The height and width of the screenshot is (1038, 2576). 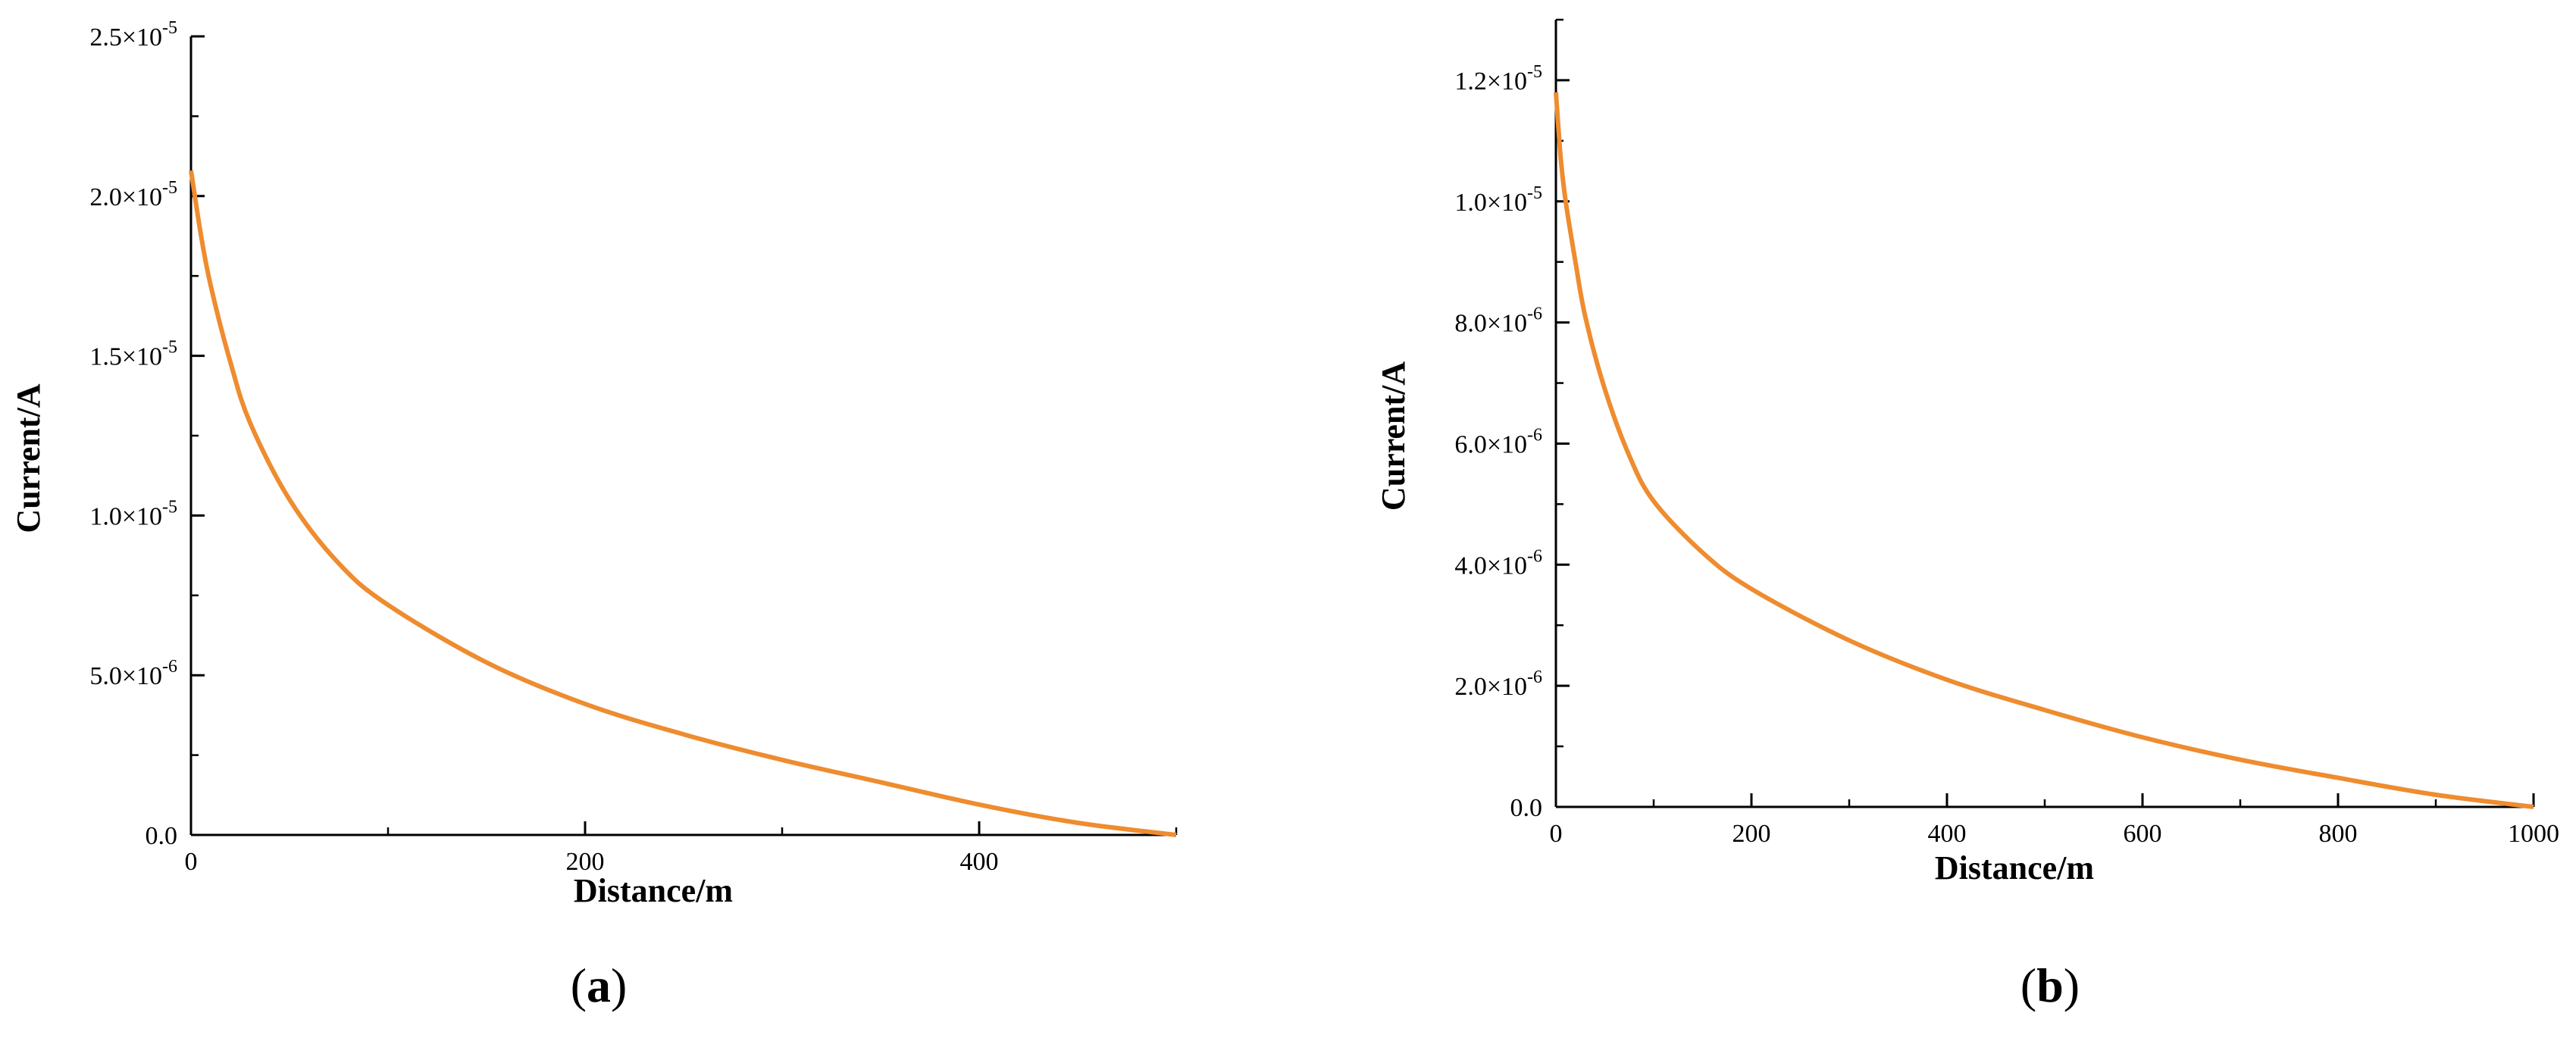 I want to click on y-tick-mantissa: 1.5×10, so click(x=125, y=357).